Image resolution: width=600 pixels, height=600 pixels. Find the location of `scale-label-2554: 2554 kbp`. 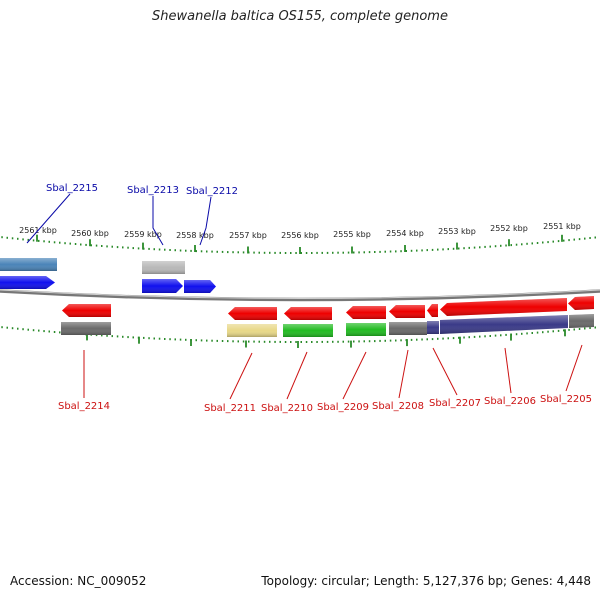

scale-label-2554: 2554 kbp is located at coordinates (405, 233).